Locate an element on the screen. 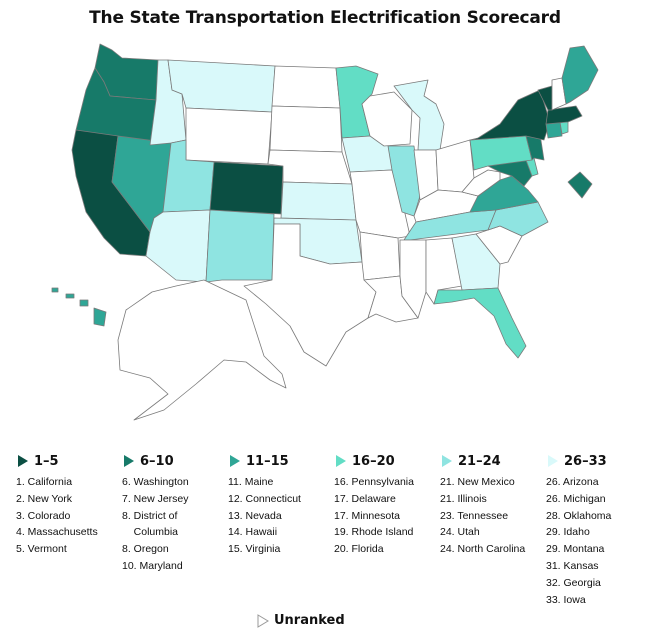 This screenshot has height=641, width=650. state-dc-marker is located at coordinates (580, 185).